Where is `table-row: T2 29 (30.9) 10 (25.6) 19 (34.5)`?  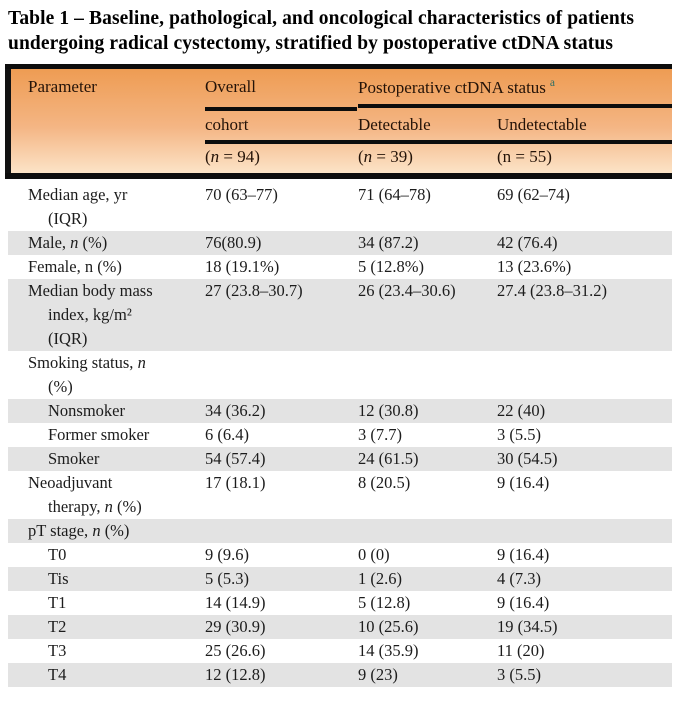
table-row: T2 29 (30.9) 10 (25.6) 19 (34.5) is located at coordinates (338, 627).